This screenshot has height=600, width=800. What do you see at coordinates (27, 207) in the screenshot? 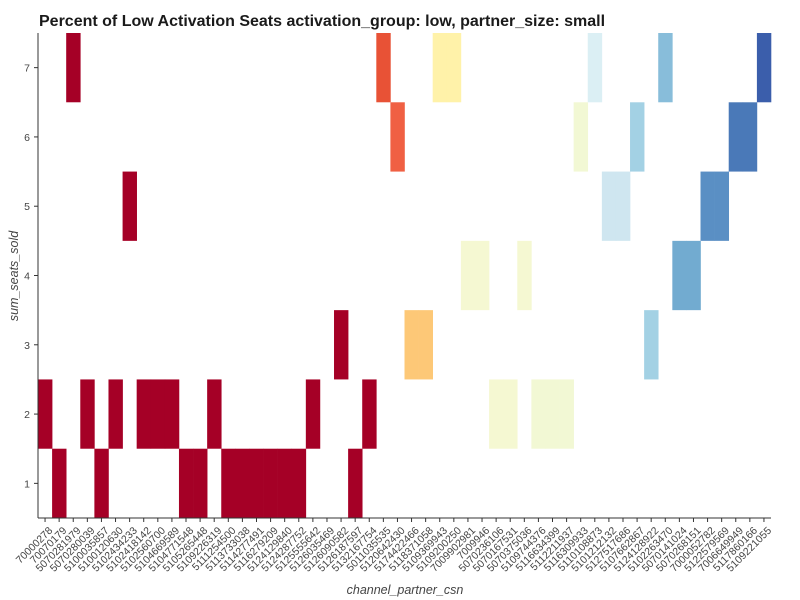
I see `y-tick-label: 5` at bounding box center [27, 207].